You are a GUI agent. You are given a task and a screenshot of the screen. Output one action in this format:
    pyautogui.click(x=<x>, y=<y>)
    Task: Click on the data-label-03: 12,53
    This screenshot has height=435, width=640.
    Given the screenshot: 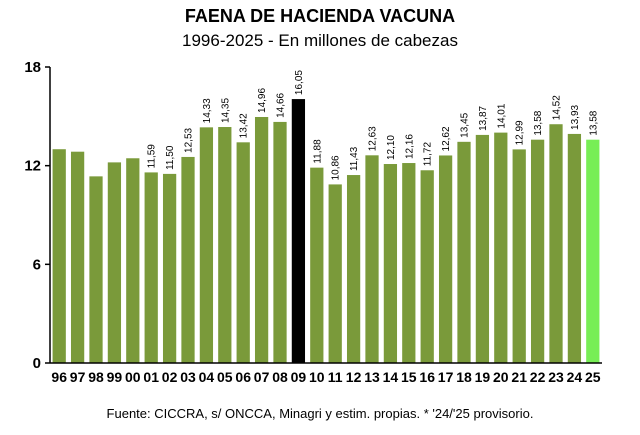 What is the action you would take?
    pyautogui.click(x=189, y=139)
    